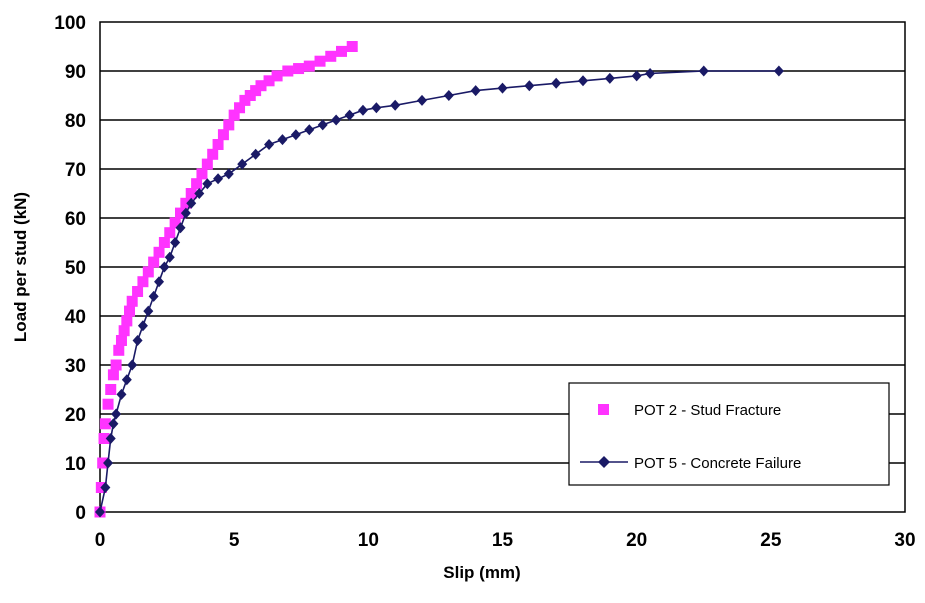 This screenshot has width=925, height=603. I want to click on y-tick-label: 60, so click(75, 219).